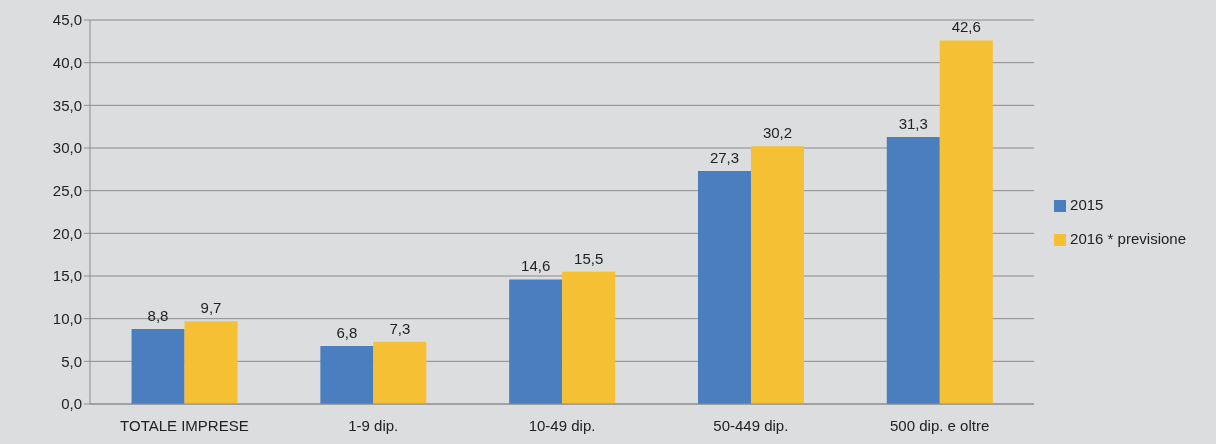 The image size is (1216, 444). What do you see at coordinates (940, 425) in the screenshot?
I see `x-tick-label: 500 dip. e oltre` at bounding box center [940, 425].